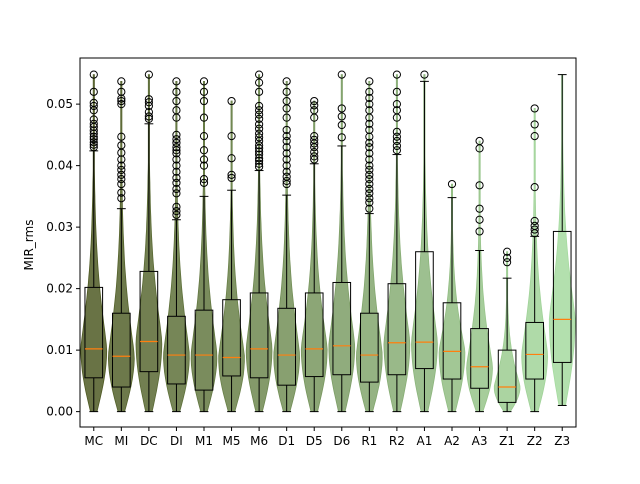  Describe the element at coordinates (93, 441) in the screenshot. I see `x-tick-label: MC` at that location.